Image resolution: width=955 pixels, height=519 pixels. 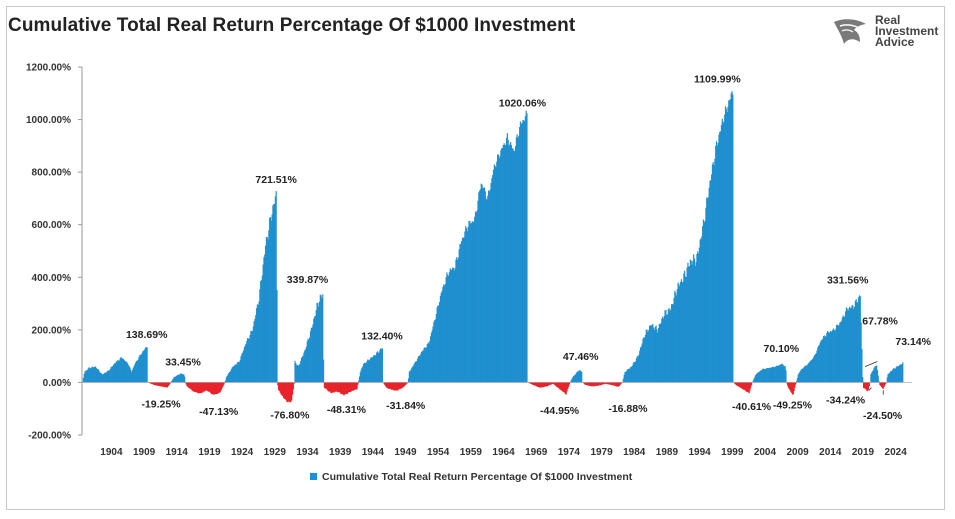 I want to click on y-tick-label: 1200.00%, so click(x=48, y=68).